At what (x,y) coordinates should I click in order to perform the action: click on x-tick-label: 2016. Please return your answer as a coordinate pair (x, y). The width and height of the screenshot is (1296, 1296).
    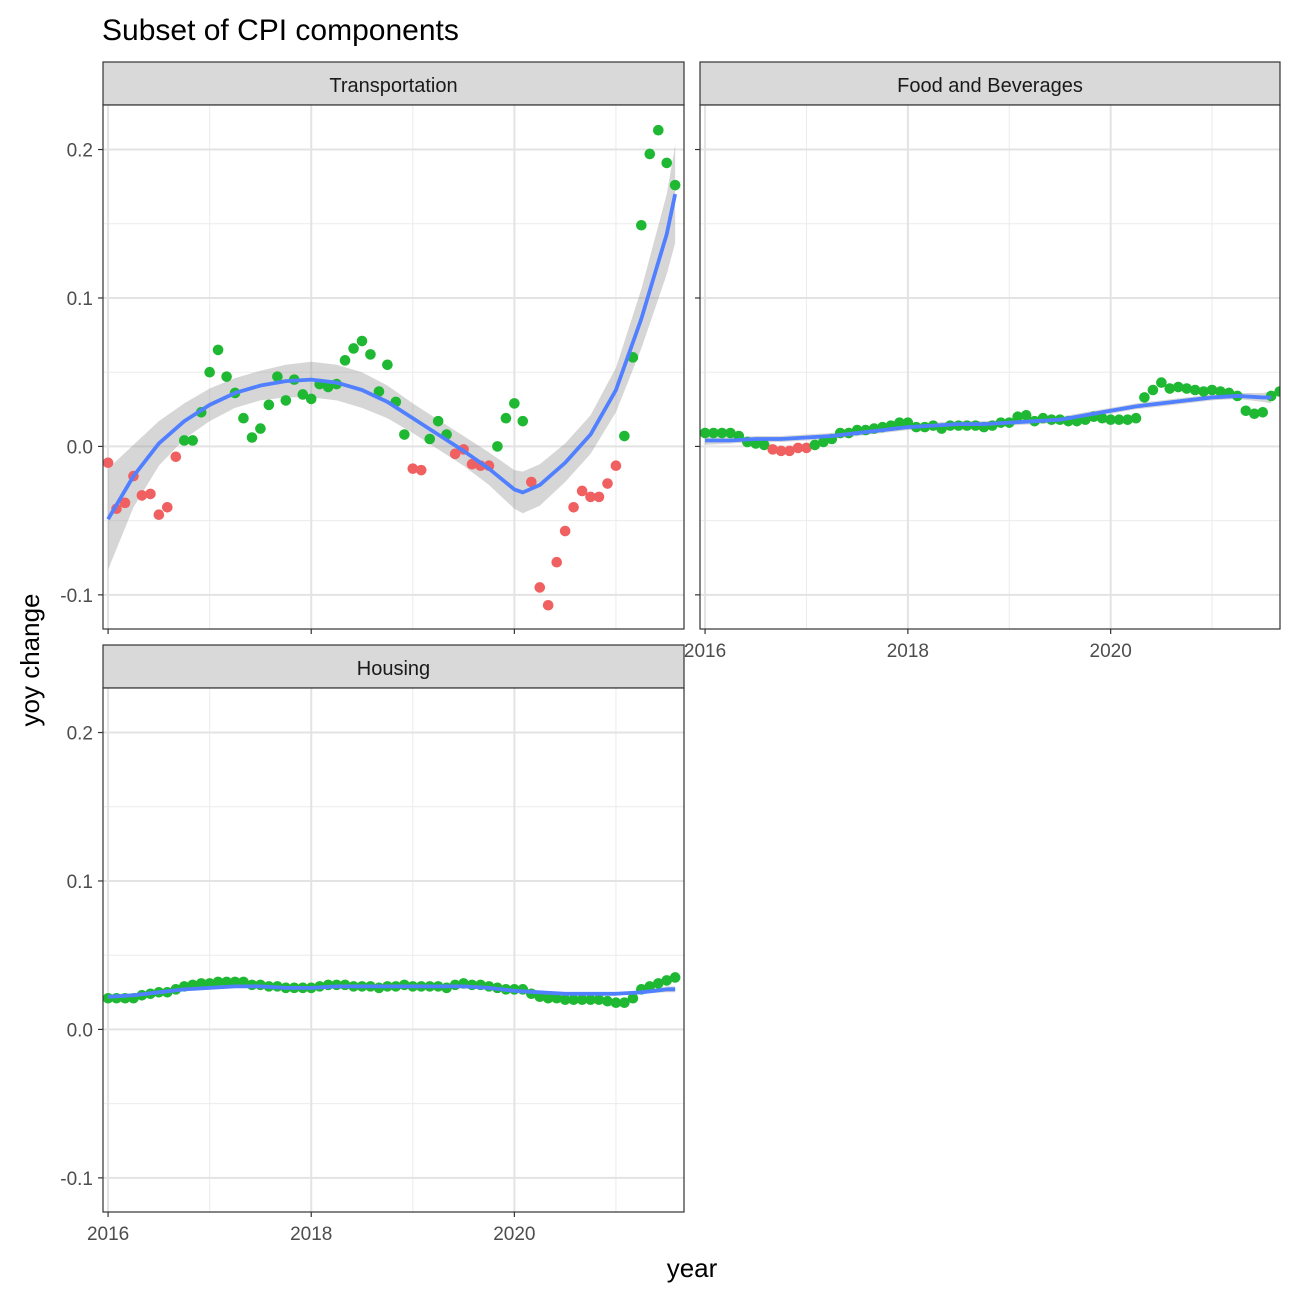
    Looking at the image, I should click on (108, 1234).